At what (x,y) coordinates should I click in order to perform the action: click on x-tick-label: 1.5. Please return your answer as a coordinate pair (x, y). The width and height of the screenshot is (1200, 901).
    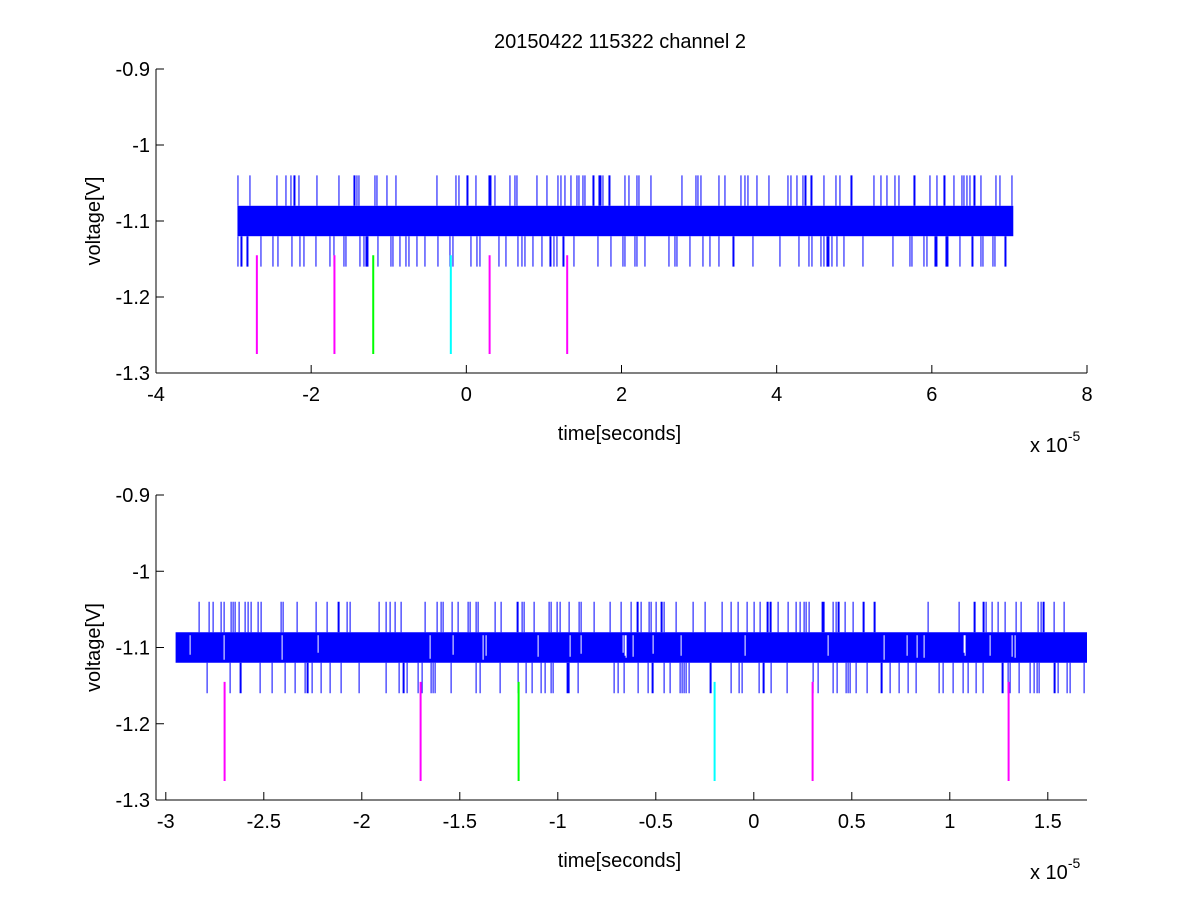
    Looking at the image, I should click on (1048, 822).